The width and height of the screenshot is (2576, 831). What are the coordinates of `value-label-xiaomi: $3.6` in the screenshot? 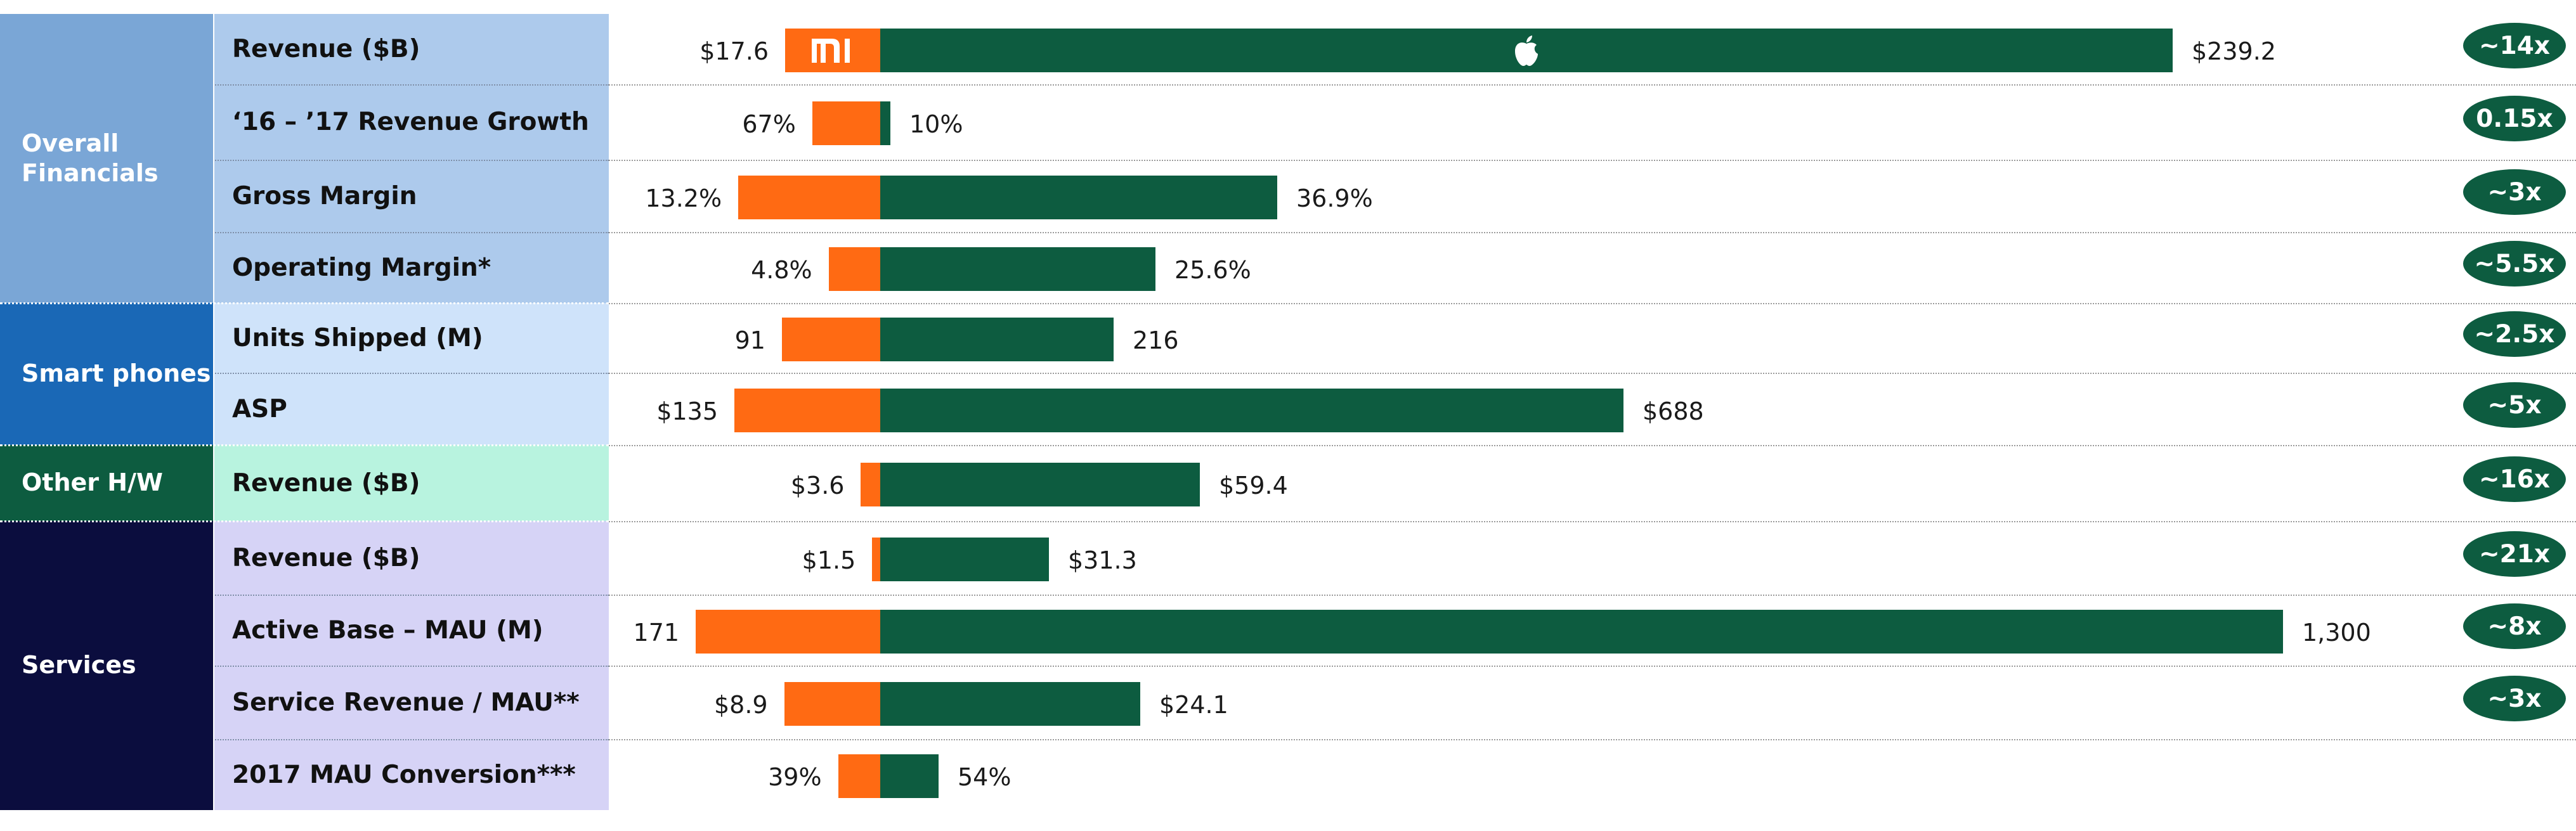 It's located at (817, 485).